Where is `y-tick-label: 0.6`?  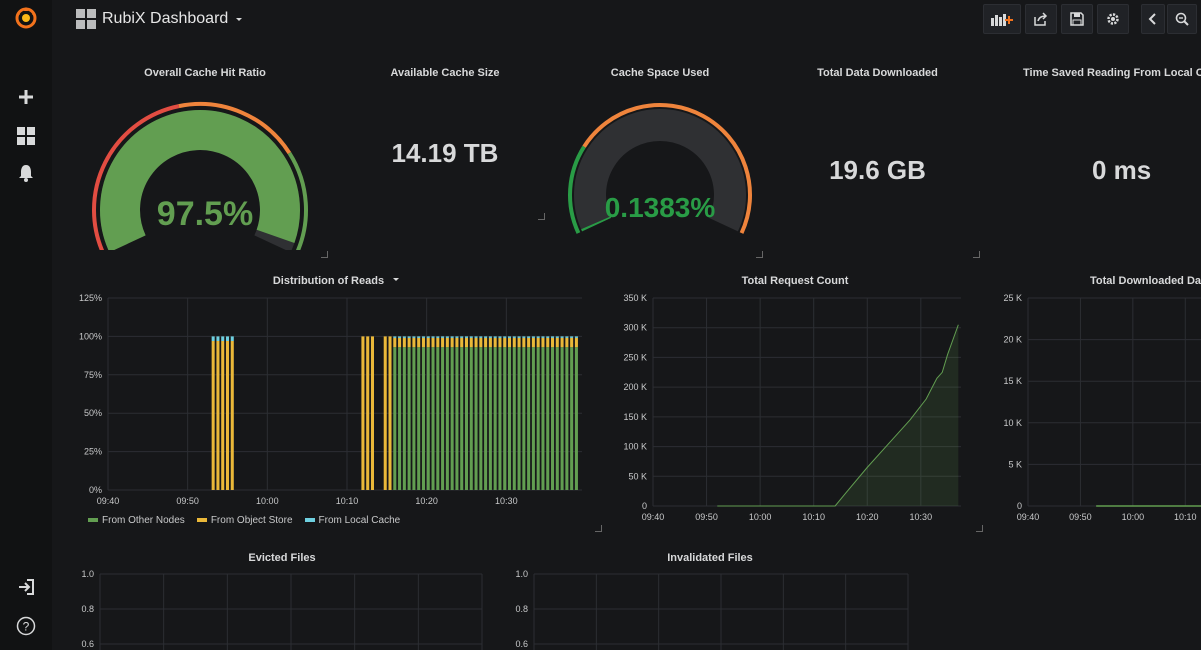
y-tick-label: 0.6 is located at coordinates (521, 644).